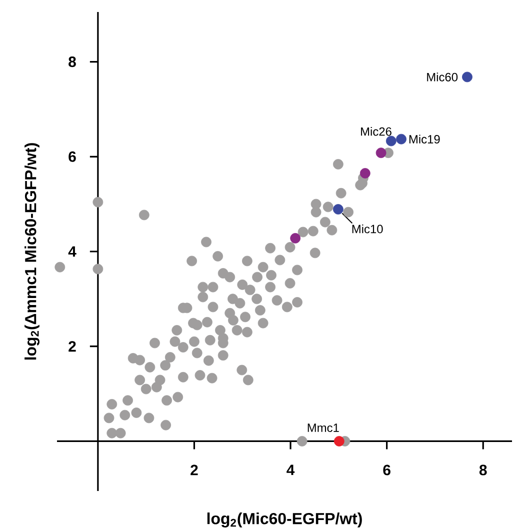 This screenshot has height=531, width=528. Describe the element at coordinates (72, 62) in the screenshot. I see `y-tick-label: 8` at that location.